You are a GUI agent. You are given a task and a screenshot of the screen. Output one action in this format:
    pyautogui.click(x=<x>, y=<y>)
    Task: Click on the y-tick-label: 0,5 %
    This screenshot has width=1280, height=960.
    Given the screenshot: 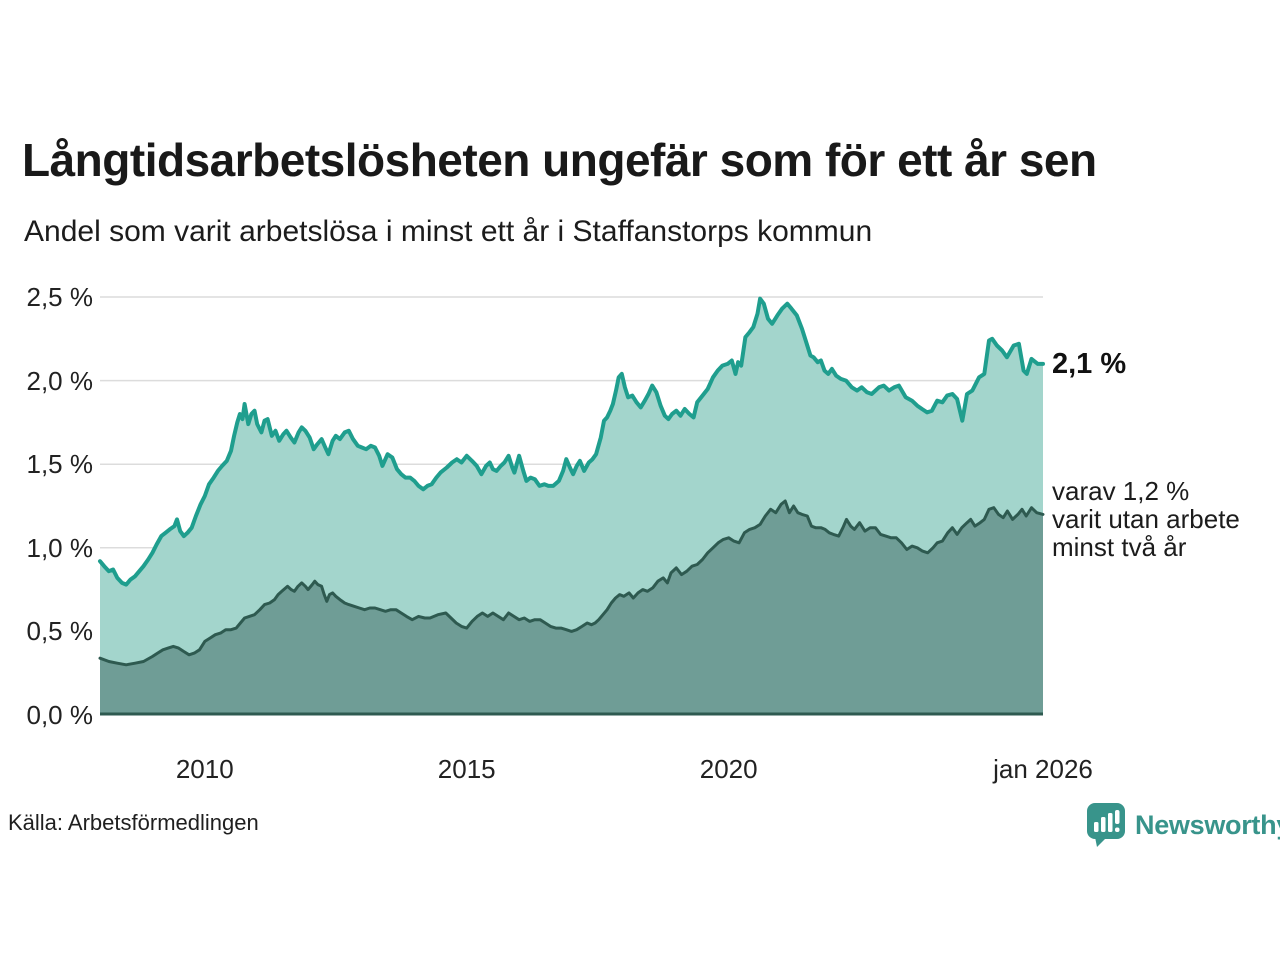 What is the action you would take?
    pyautogui.click(x=60, y=631)
    